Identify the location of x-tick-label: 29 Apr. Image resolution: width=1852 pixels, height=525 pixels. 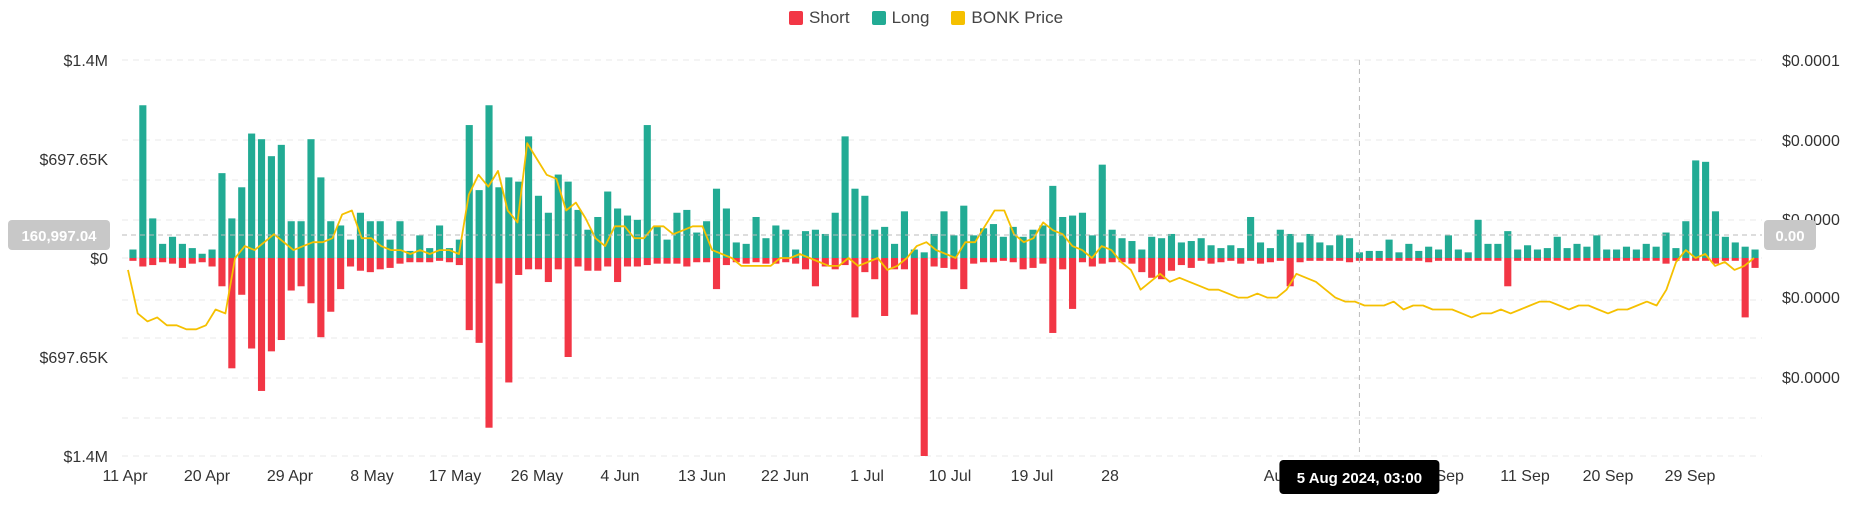
(290, 476).